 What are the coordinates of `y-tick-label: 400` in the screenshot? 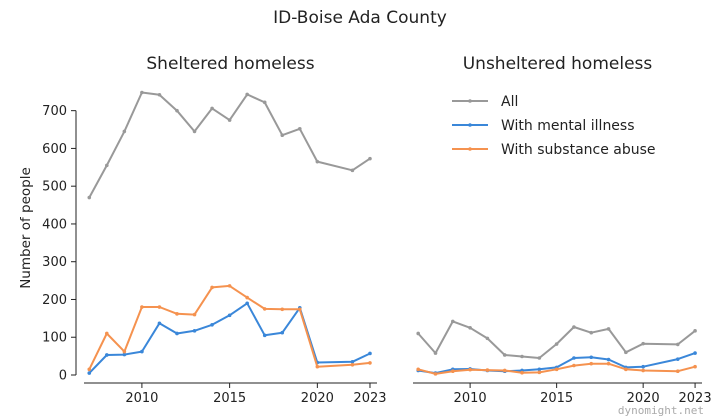 It's located at (54, 224).